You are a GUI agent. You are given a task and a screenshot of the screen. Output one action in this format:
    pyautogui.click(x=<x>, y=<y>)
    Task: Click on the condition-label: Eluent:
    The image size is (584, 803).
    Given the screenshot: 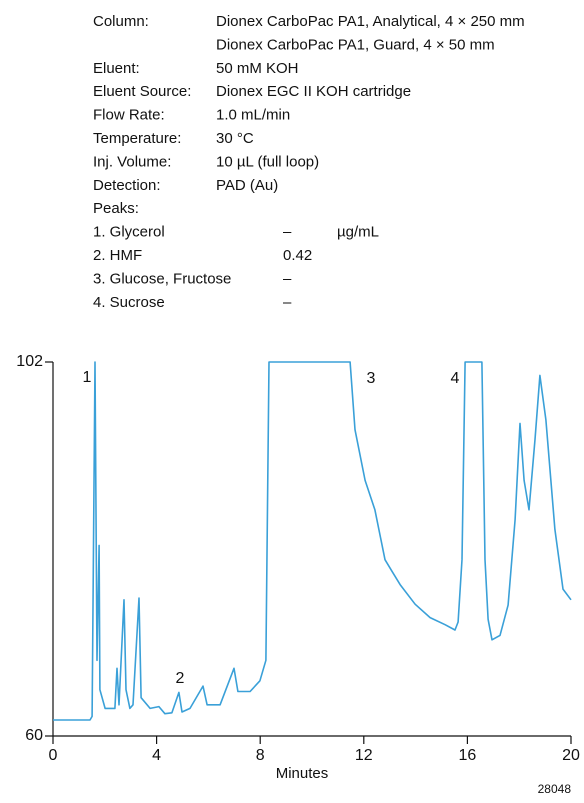 What is the action you would take?
    pyautogui.click(x=116, y=68)
    